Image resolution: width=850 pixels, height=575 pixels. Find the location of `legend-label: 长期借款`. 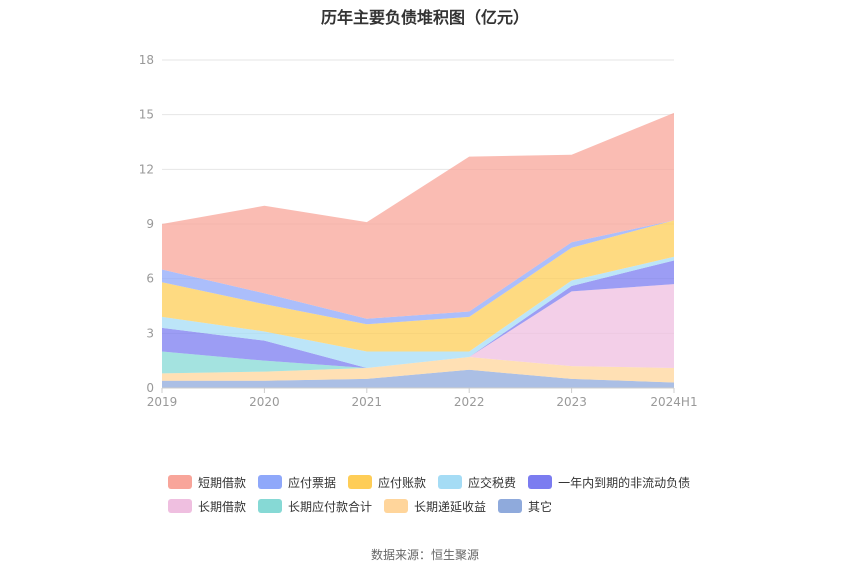

legend-label: 长期借款 is located at coordinates (222, 506).